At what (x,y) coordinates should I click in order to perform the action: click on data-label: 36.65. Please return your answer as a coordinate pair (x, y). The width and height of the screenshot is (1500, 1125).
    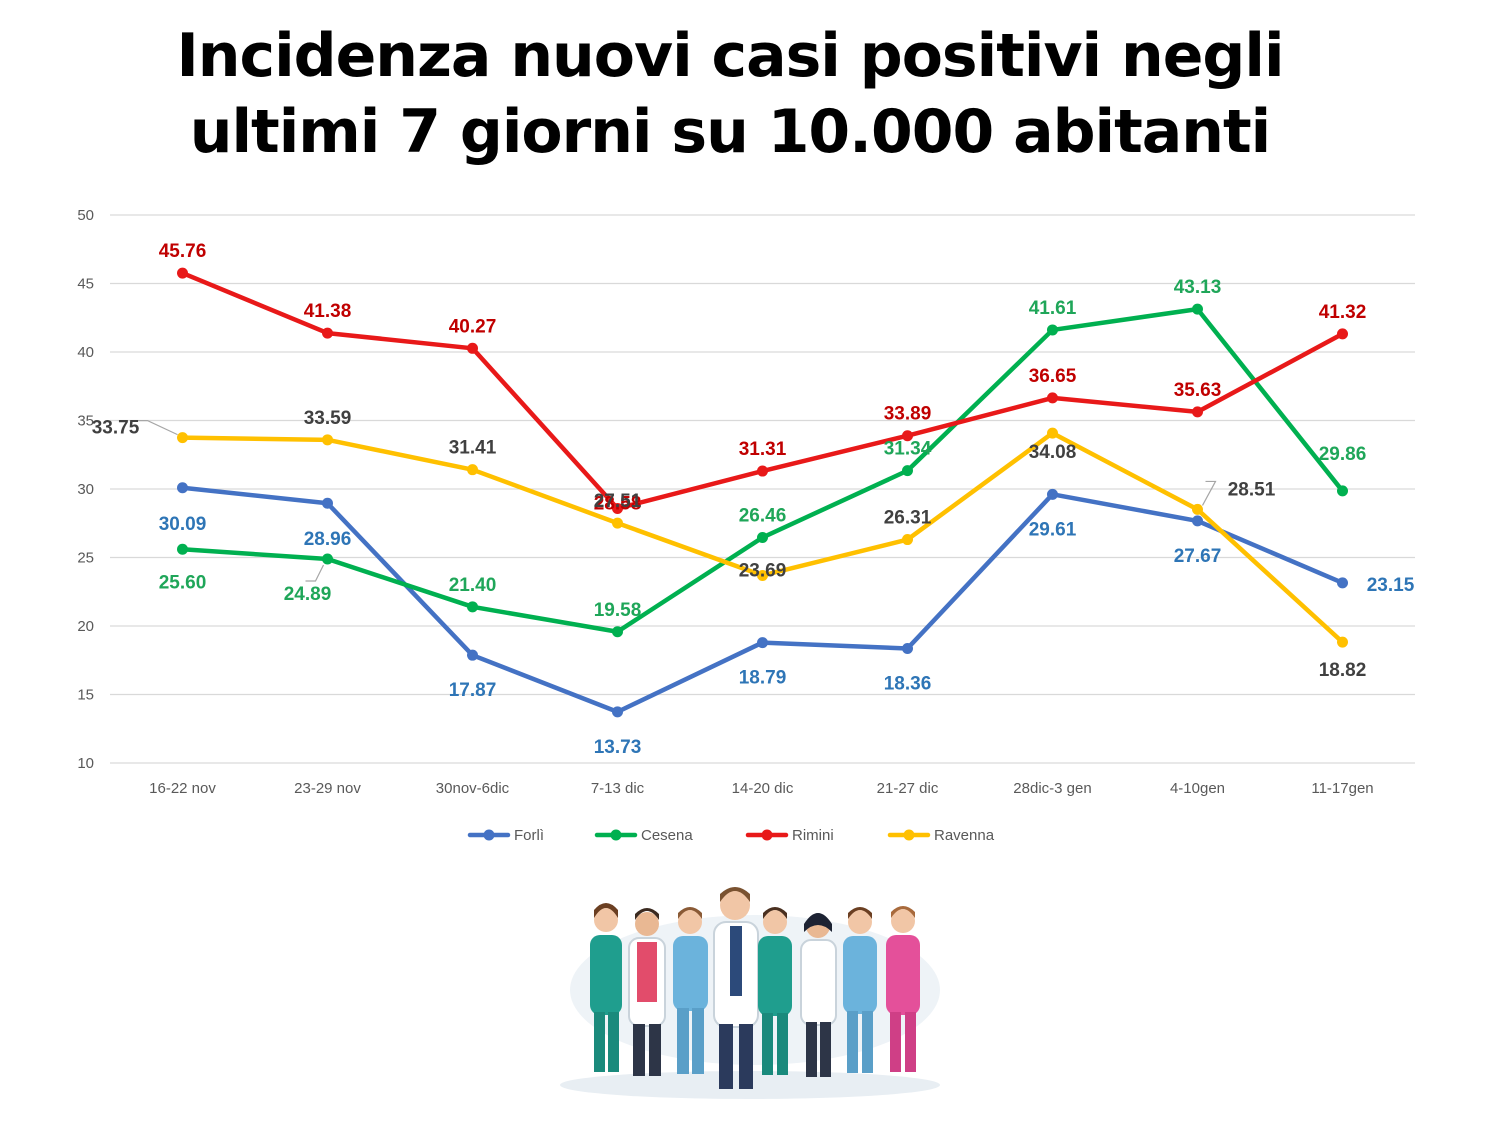
    Looking at the image, I should click on (1053, 376).